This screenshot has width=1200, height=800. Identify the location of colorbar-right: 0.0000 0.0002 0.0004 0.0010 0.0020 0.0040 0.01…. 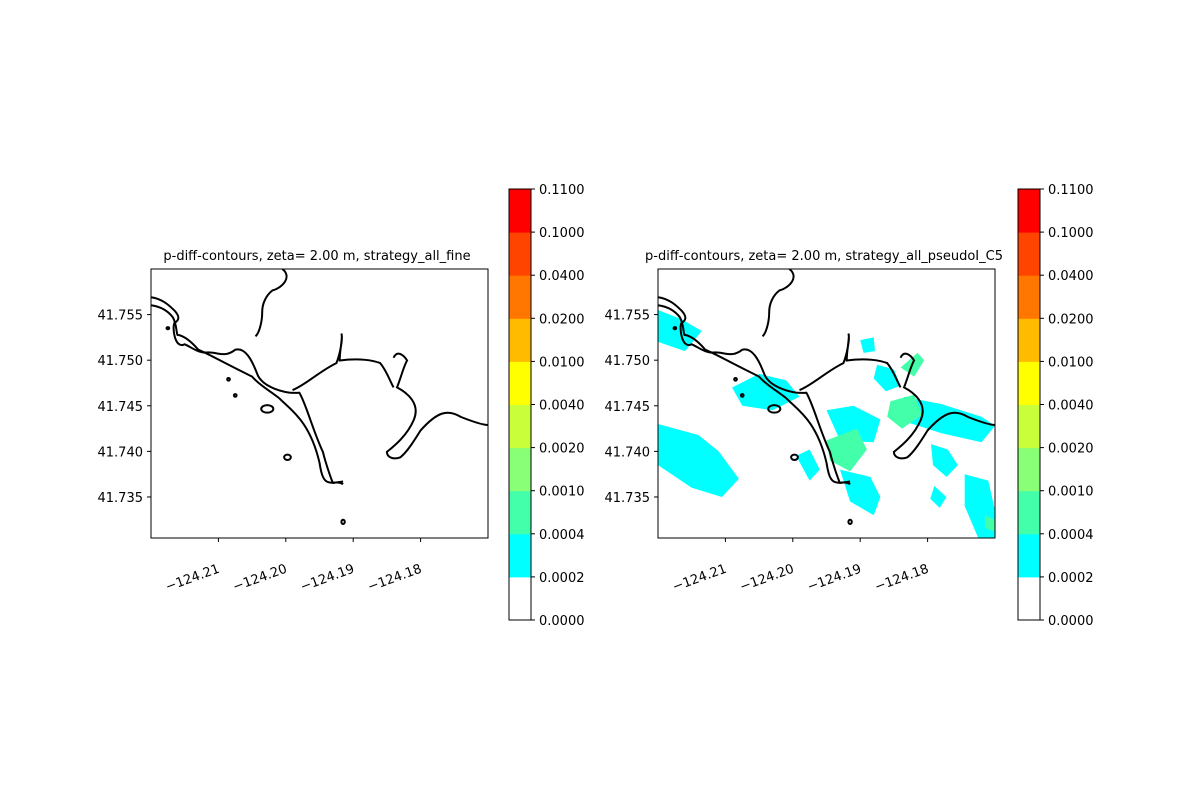
(1055, 406).